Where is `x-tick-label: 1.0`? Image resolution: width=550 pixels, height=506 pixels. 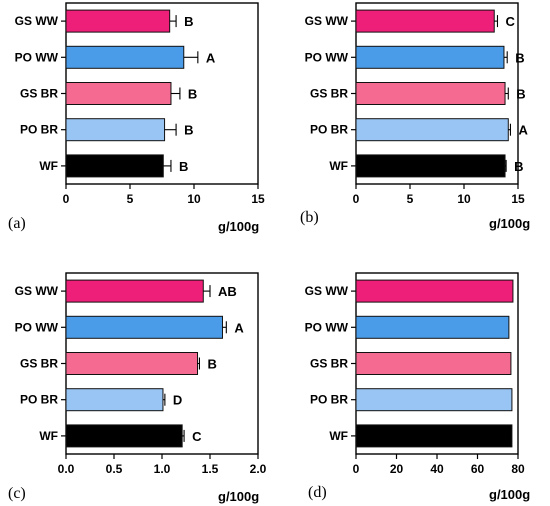
x-tick-label: 1.0 is located at coordinates (162, 469).